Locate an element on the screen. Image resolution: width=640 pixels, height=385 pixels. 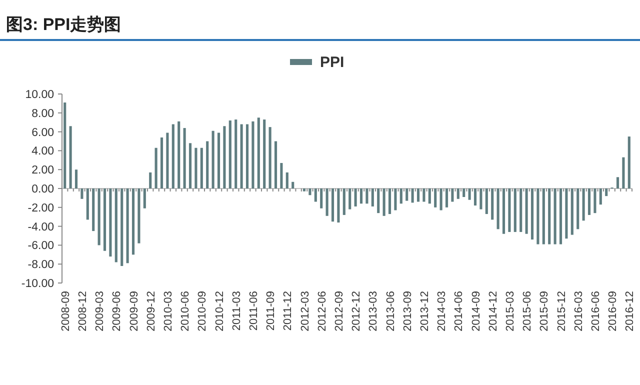
x-tick-label: 2010-09 is located at coordinates (202, 311).